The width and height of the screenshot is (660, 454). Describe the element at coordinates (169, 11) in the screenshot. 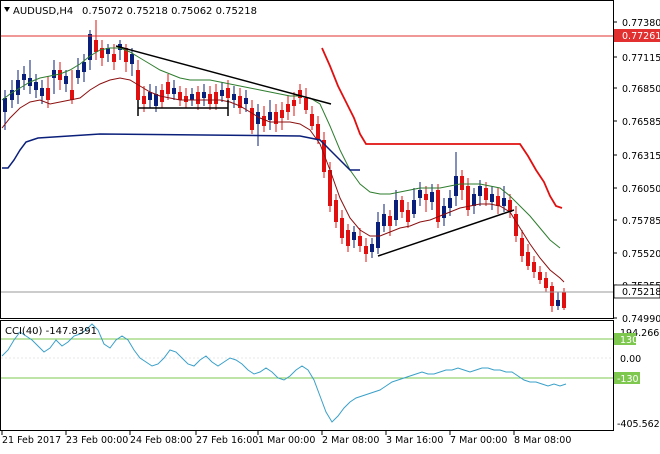

I see `ohlc-values: 0.75072 0.75218 0.75062 0.75218` at that location.